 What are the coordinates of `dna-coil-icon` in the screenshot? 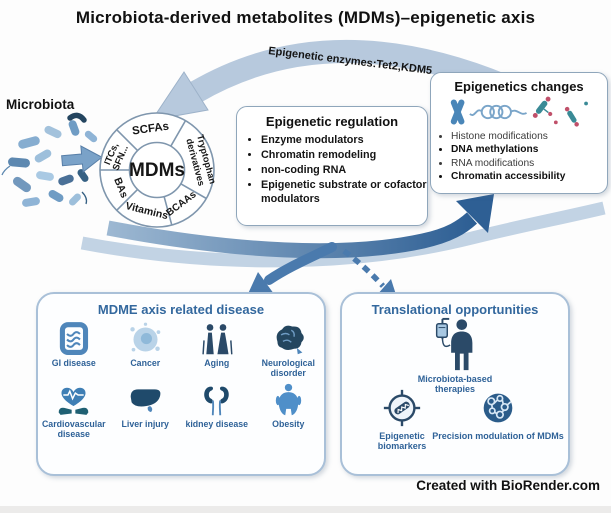 It's located at (498, 112).